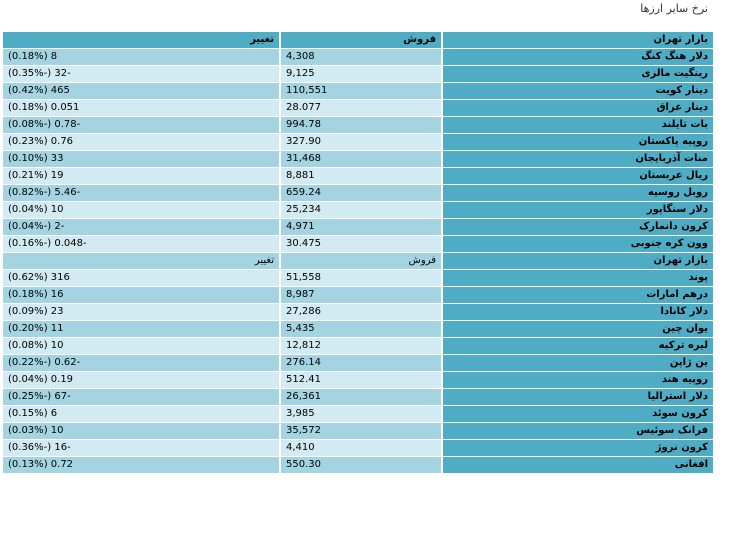  What do you see at coordinates (141, 142) in the screenshot?
I see `price-change: 0.76 (0.23%)` at bounding box center [141, 142].